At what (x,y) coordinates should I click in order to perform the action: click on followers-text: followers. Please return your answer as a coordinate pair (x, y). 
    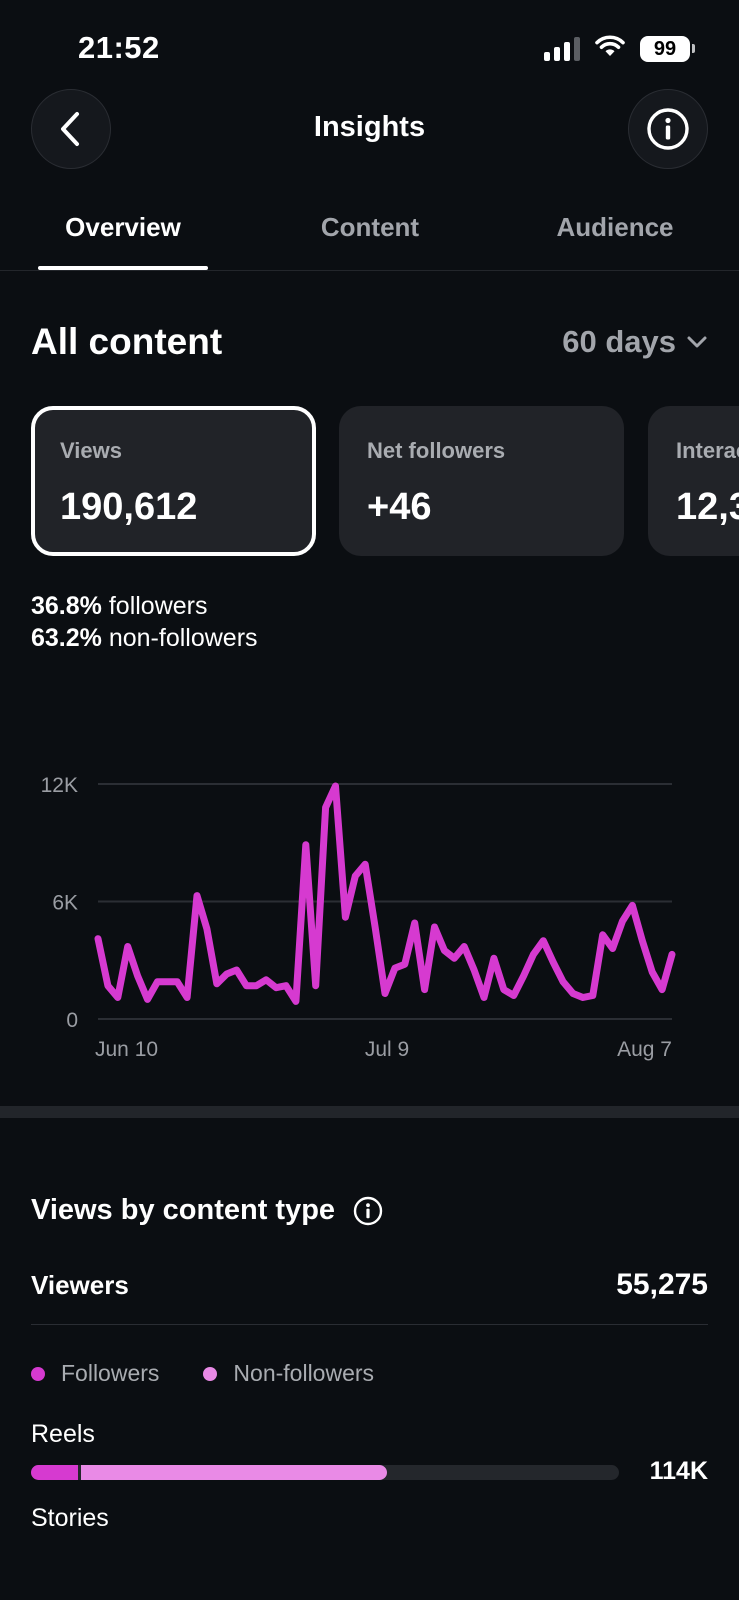
    Looking at the image, I should click on (158, 606).